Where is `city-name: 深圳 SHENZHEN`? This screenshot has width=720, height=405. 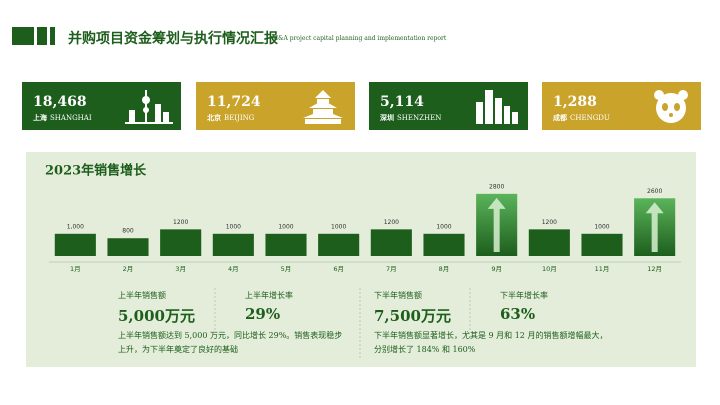
city-name: 深圳 SHENZHEN is located at coordinates (410, 118).